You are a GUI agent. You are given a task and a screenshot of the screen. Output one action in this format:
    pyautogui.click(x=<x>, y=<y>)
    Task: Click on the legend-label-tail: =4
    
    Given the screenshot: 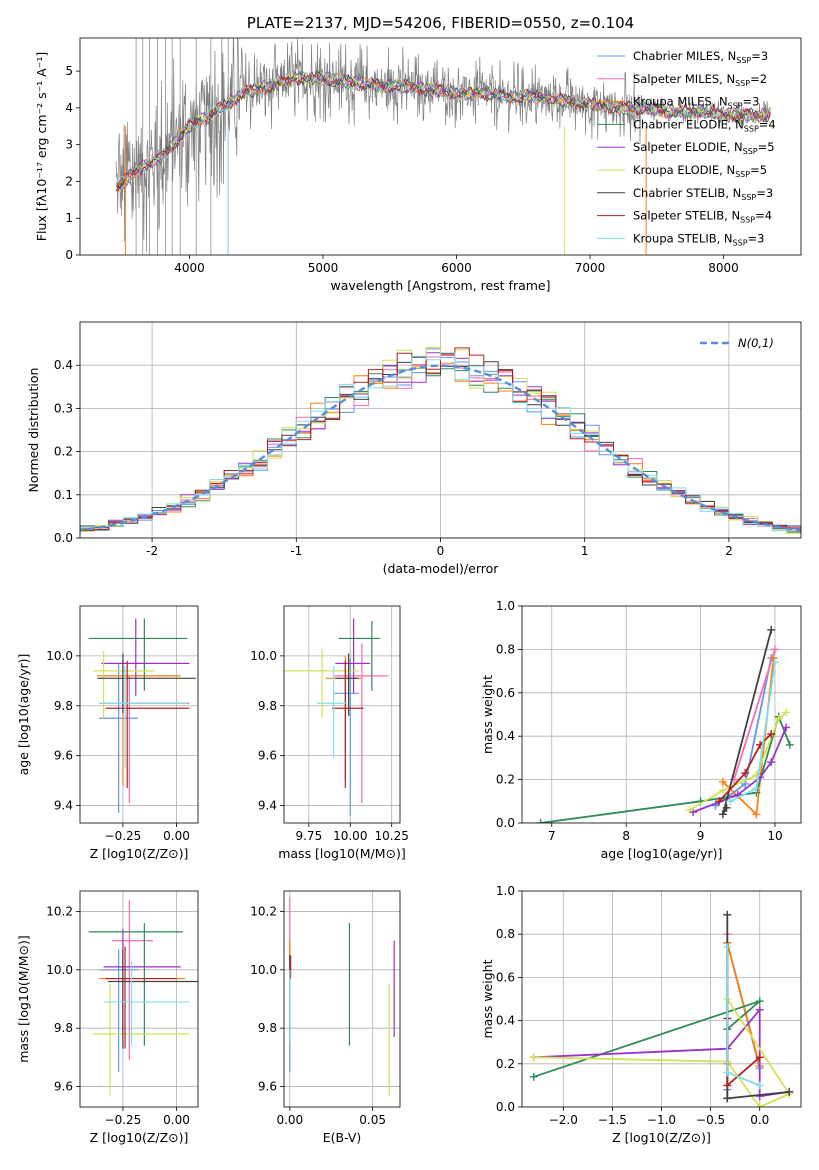 What is the action you would take?
    pyautogui.click(x=767, y=124)
    